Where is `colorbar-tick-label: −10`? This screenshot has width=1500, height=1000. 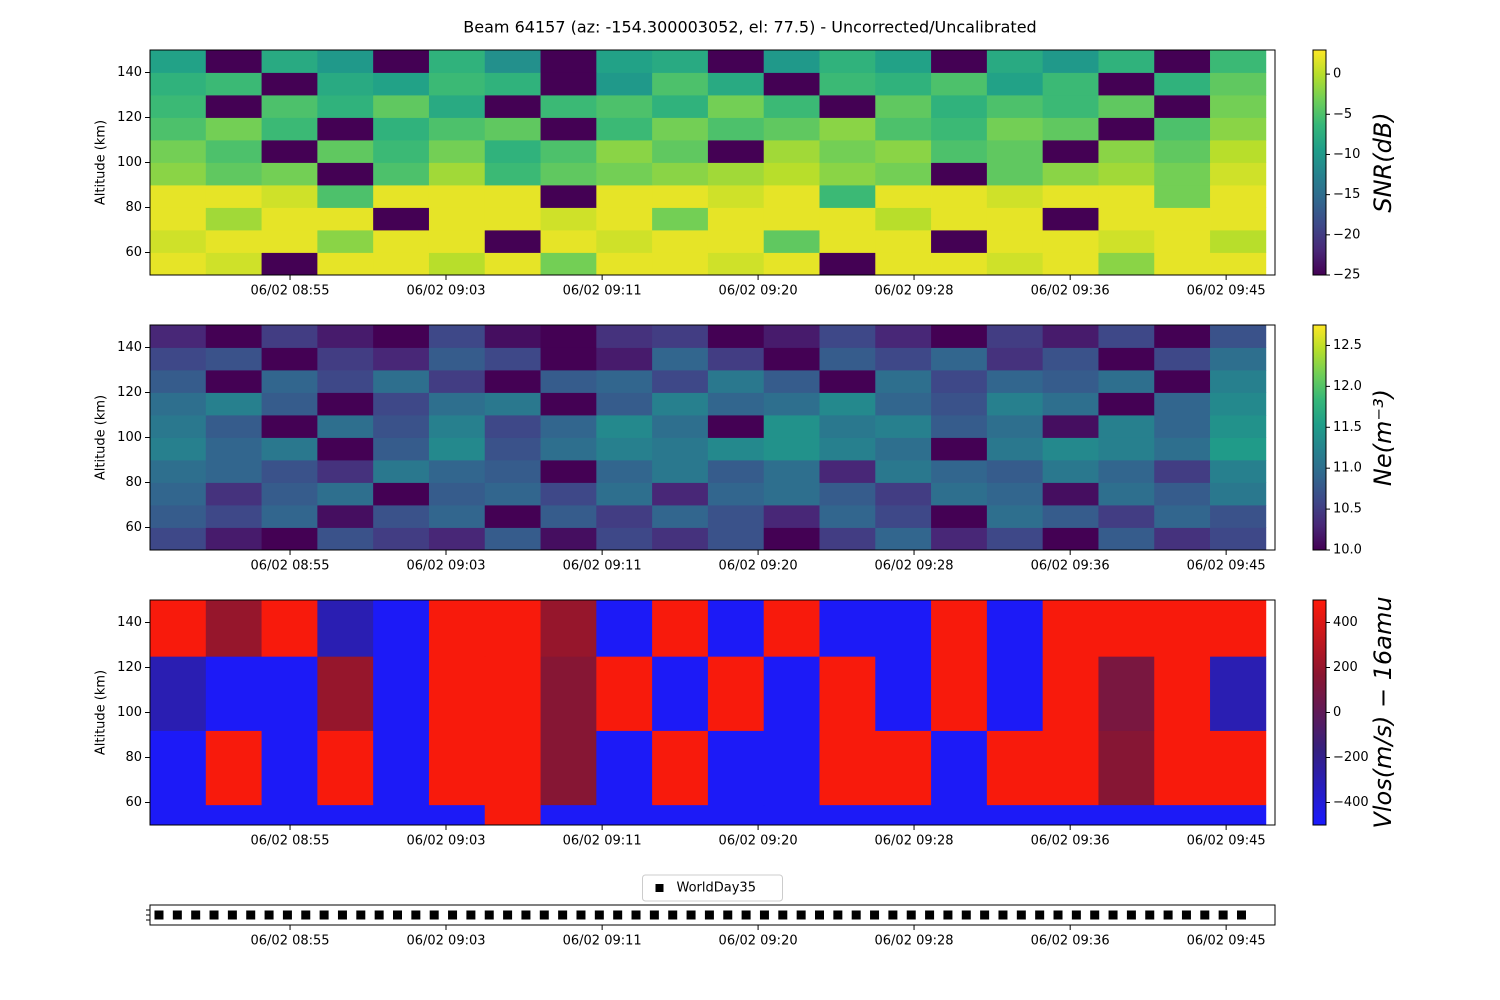
colorbar-tick-label: −10 is located at coordinates (1346, 154).